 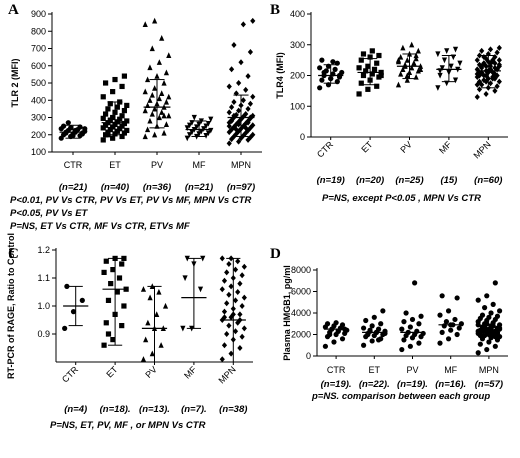 What do you see at coordinates (49, 213) in the screenshot?
I see `statistics-note: P<0.05, PV Vs ET` at bounding box center [49, 213].